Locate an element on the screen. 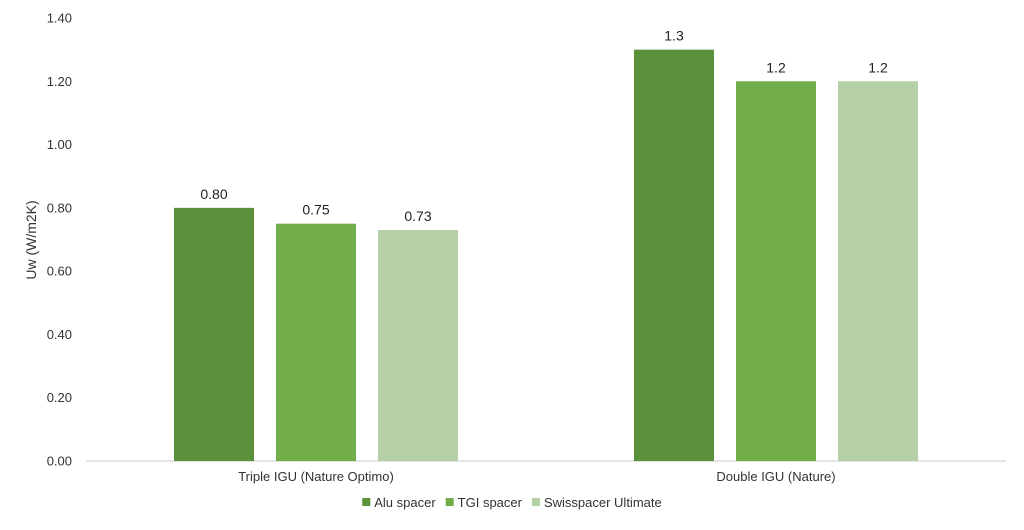 This screenshot has height=530, width=1024. legend-label: Swisspacer Ultimate is located at coordinates (603, 502).